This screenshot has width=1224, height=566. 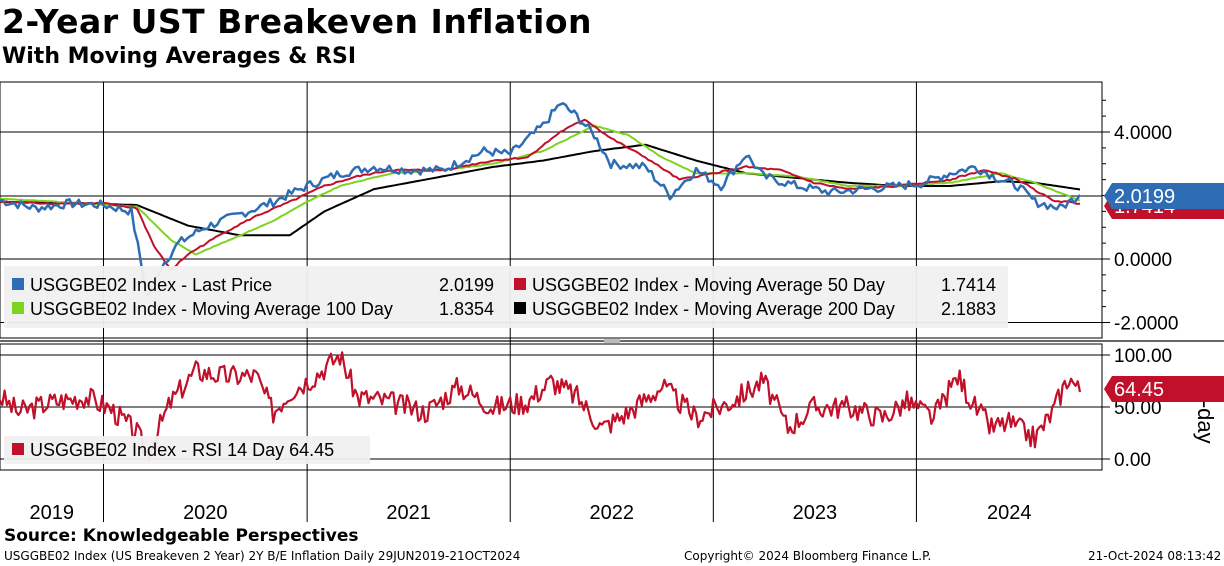 I want to click on price-y-tick-label: 4.0000, so click(x=1143, y=133).